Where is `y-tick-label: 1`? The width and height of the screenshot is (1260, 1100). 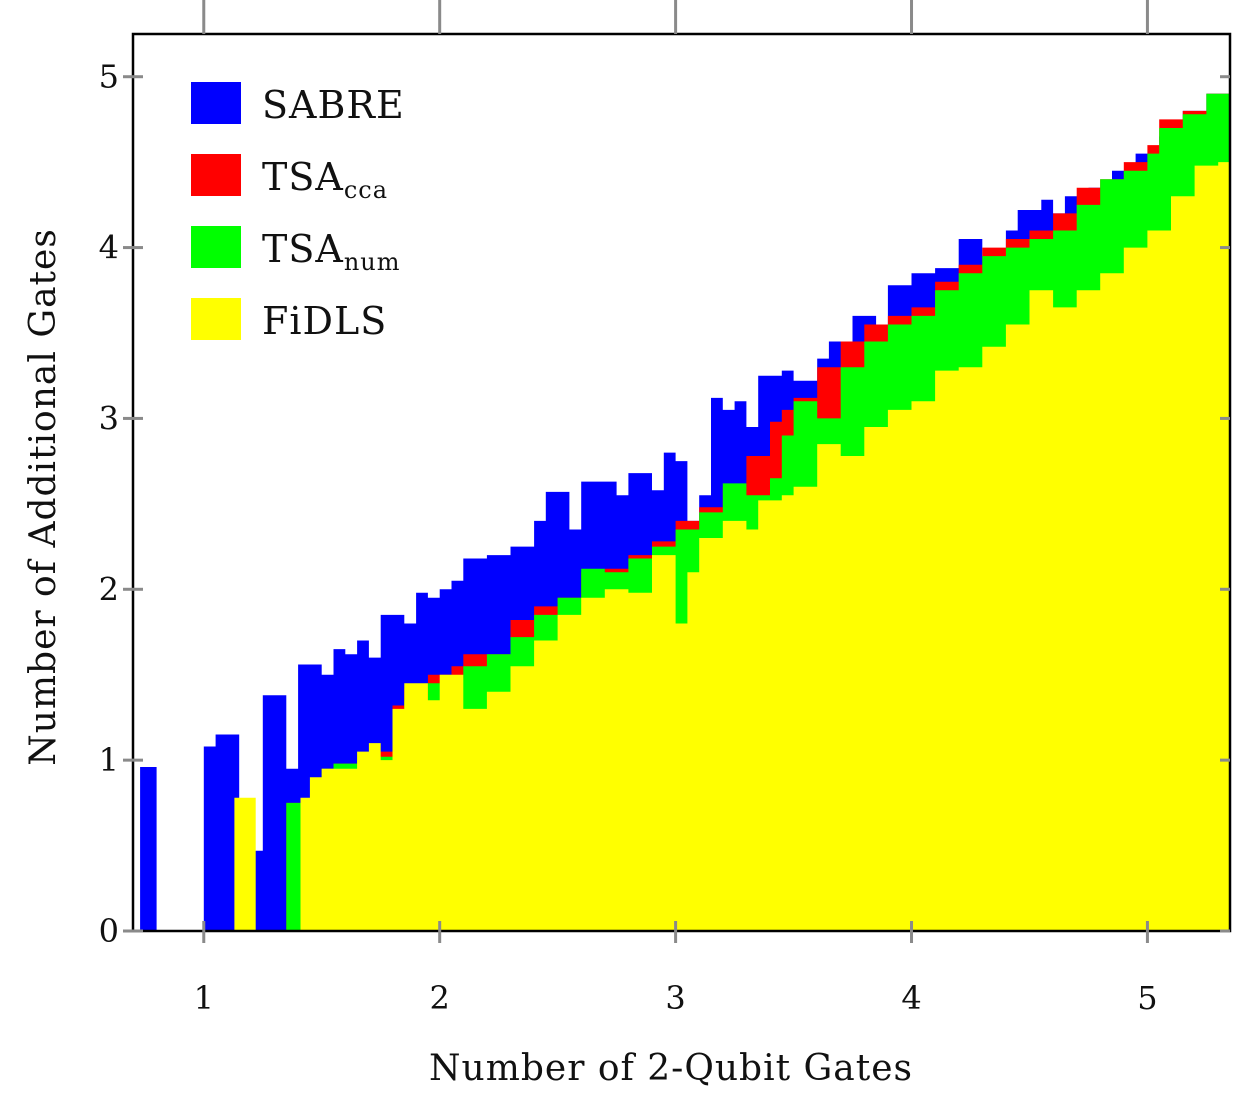 y-tick-label: 1 is located at coordinates (109, 760).